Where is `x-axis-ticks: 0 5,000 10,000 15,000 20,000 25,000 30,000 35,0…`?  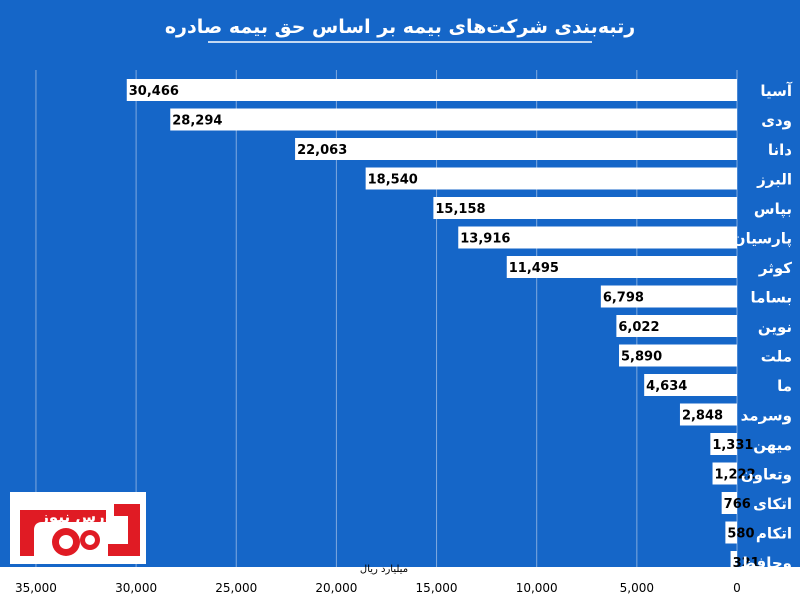 x-axis-ticks: 0 5,000 10,000 15,000 20,000 25,000 30,000 35,0… is located at coordinates (378, 588).